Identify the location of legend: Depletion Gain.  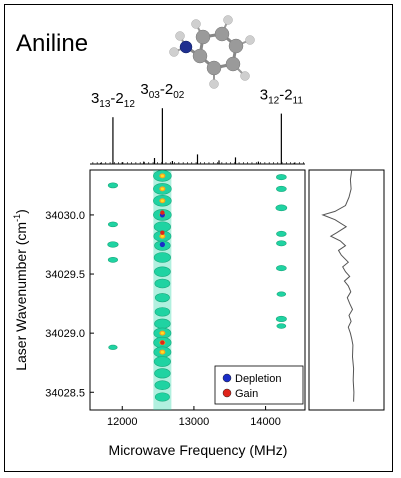
(259, 385).